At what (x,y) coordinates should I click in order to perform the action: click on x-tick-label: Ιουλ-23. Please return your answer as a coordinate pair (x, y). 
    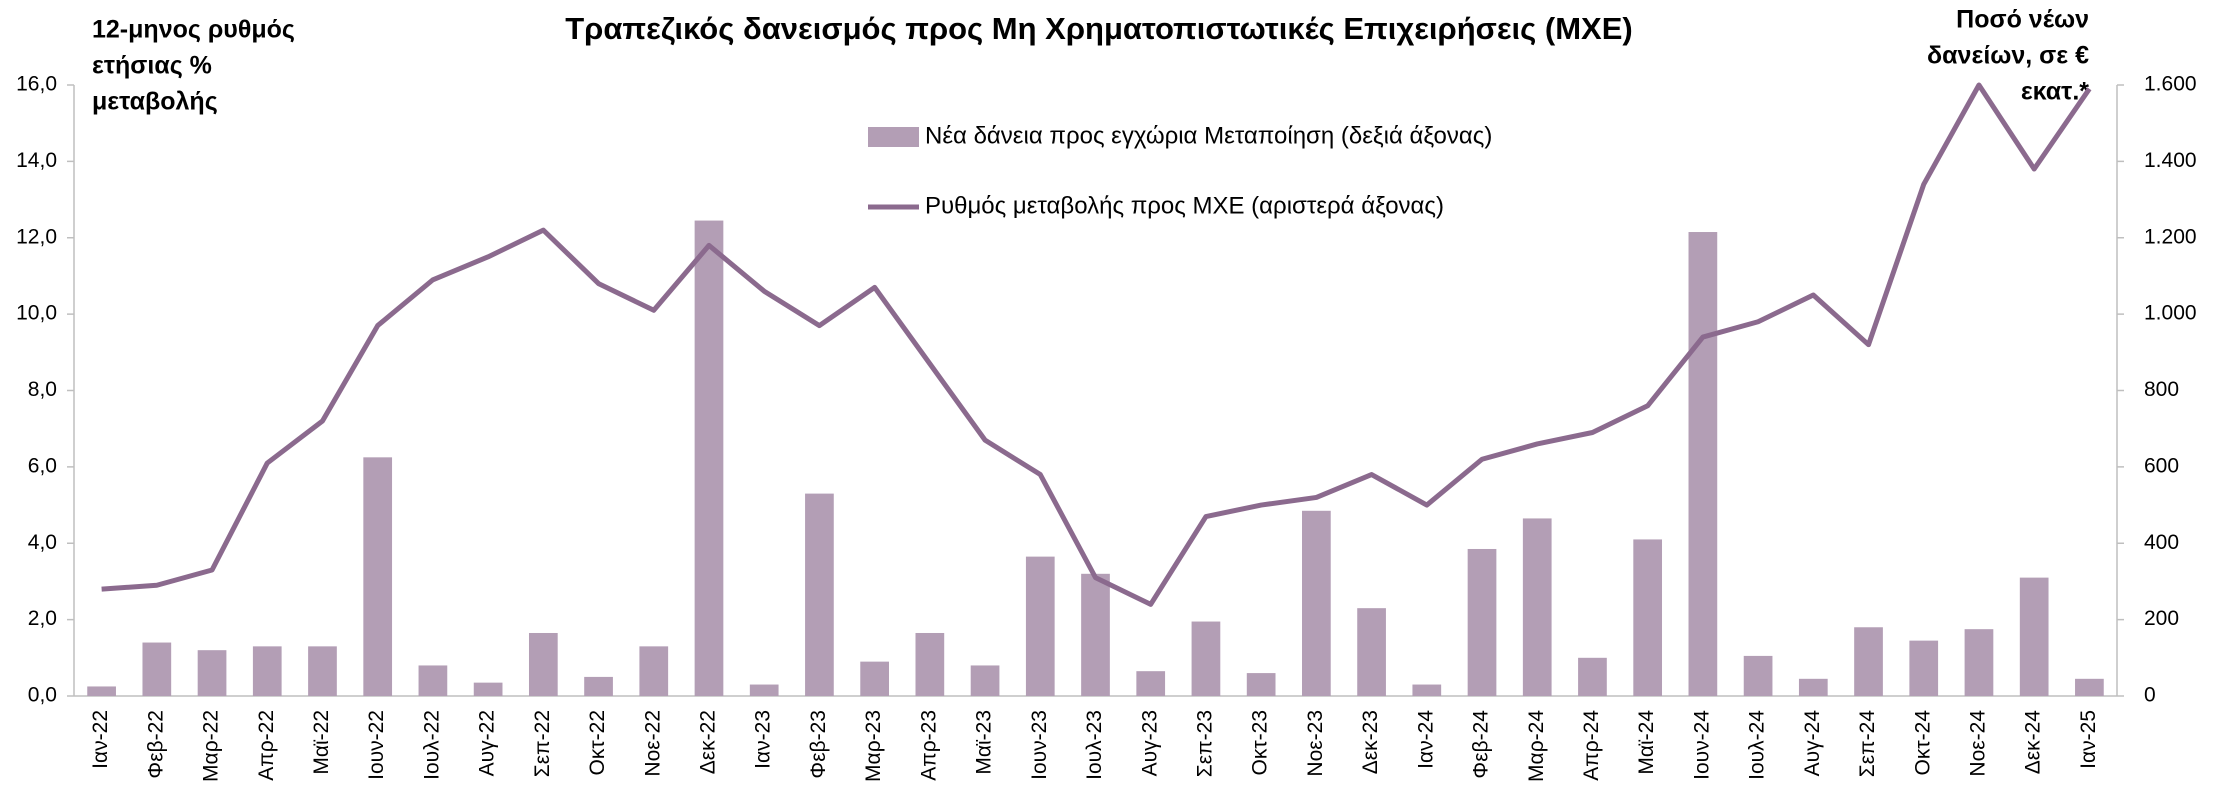
    Looking at the image, I should click on (1094, 745).